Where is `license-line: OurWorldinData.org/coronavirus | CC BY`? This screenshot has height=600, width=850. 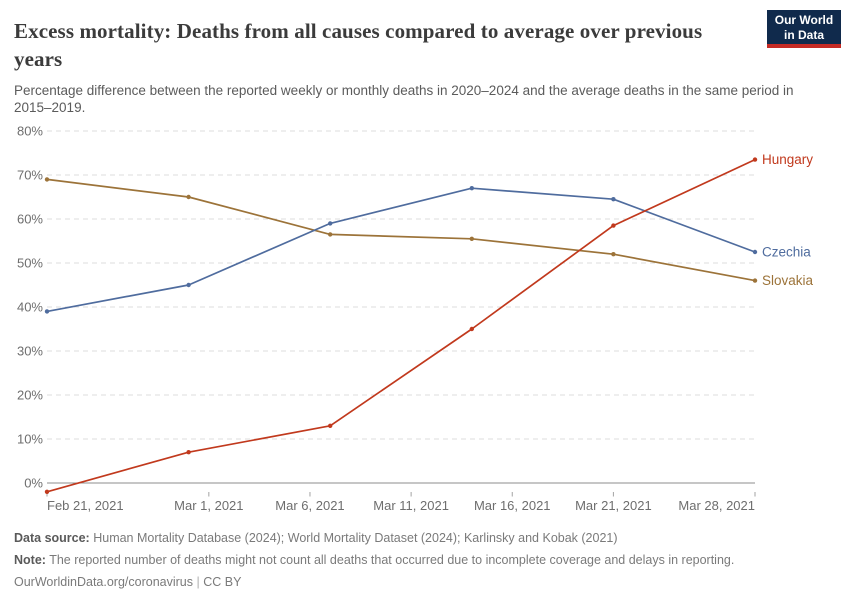
license-line: OurWorldinData.org/coronavirus | CC BY is located at coordinates (425, 582).